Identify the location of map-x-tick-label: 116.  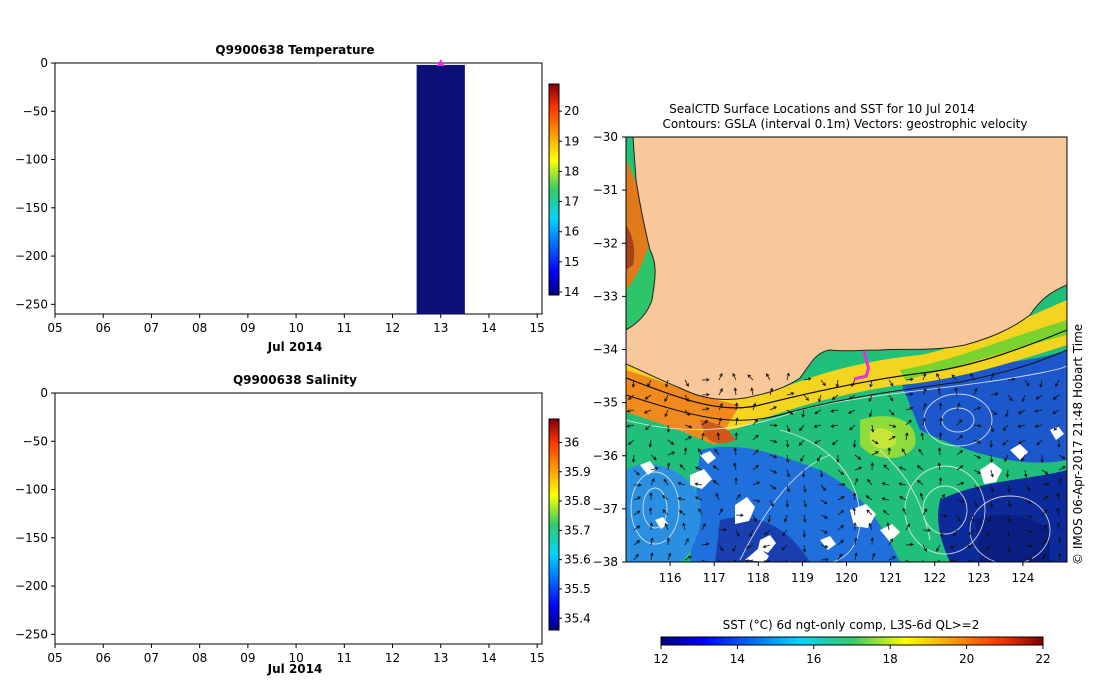
(670, 578).